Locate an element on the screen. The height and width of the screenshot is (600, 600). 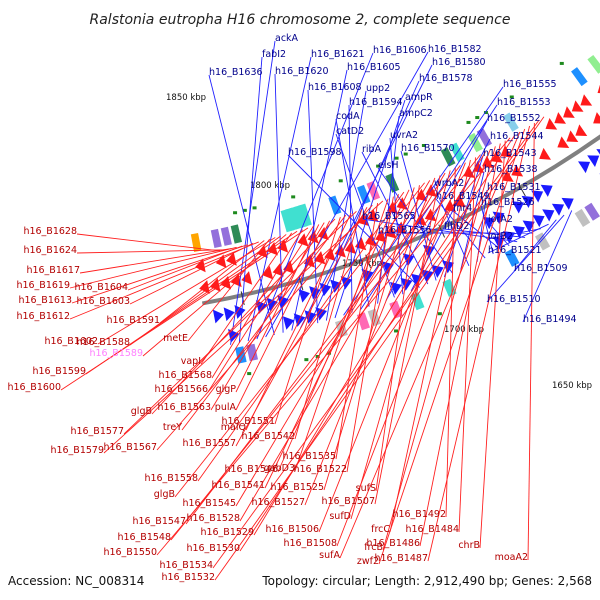
reverse-gene-label: h16_B1617 is located at coordinates (53, 270).